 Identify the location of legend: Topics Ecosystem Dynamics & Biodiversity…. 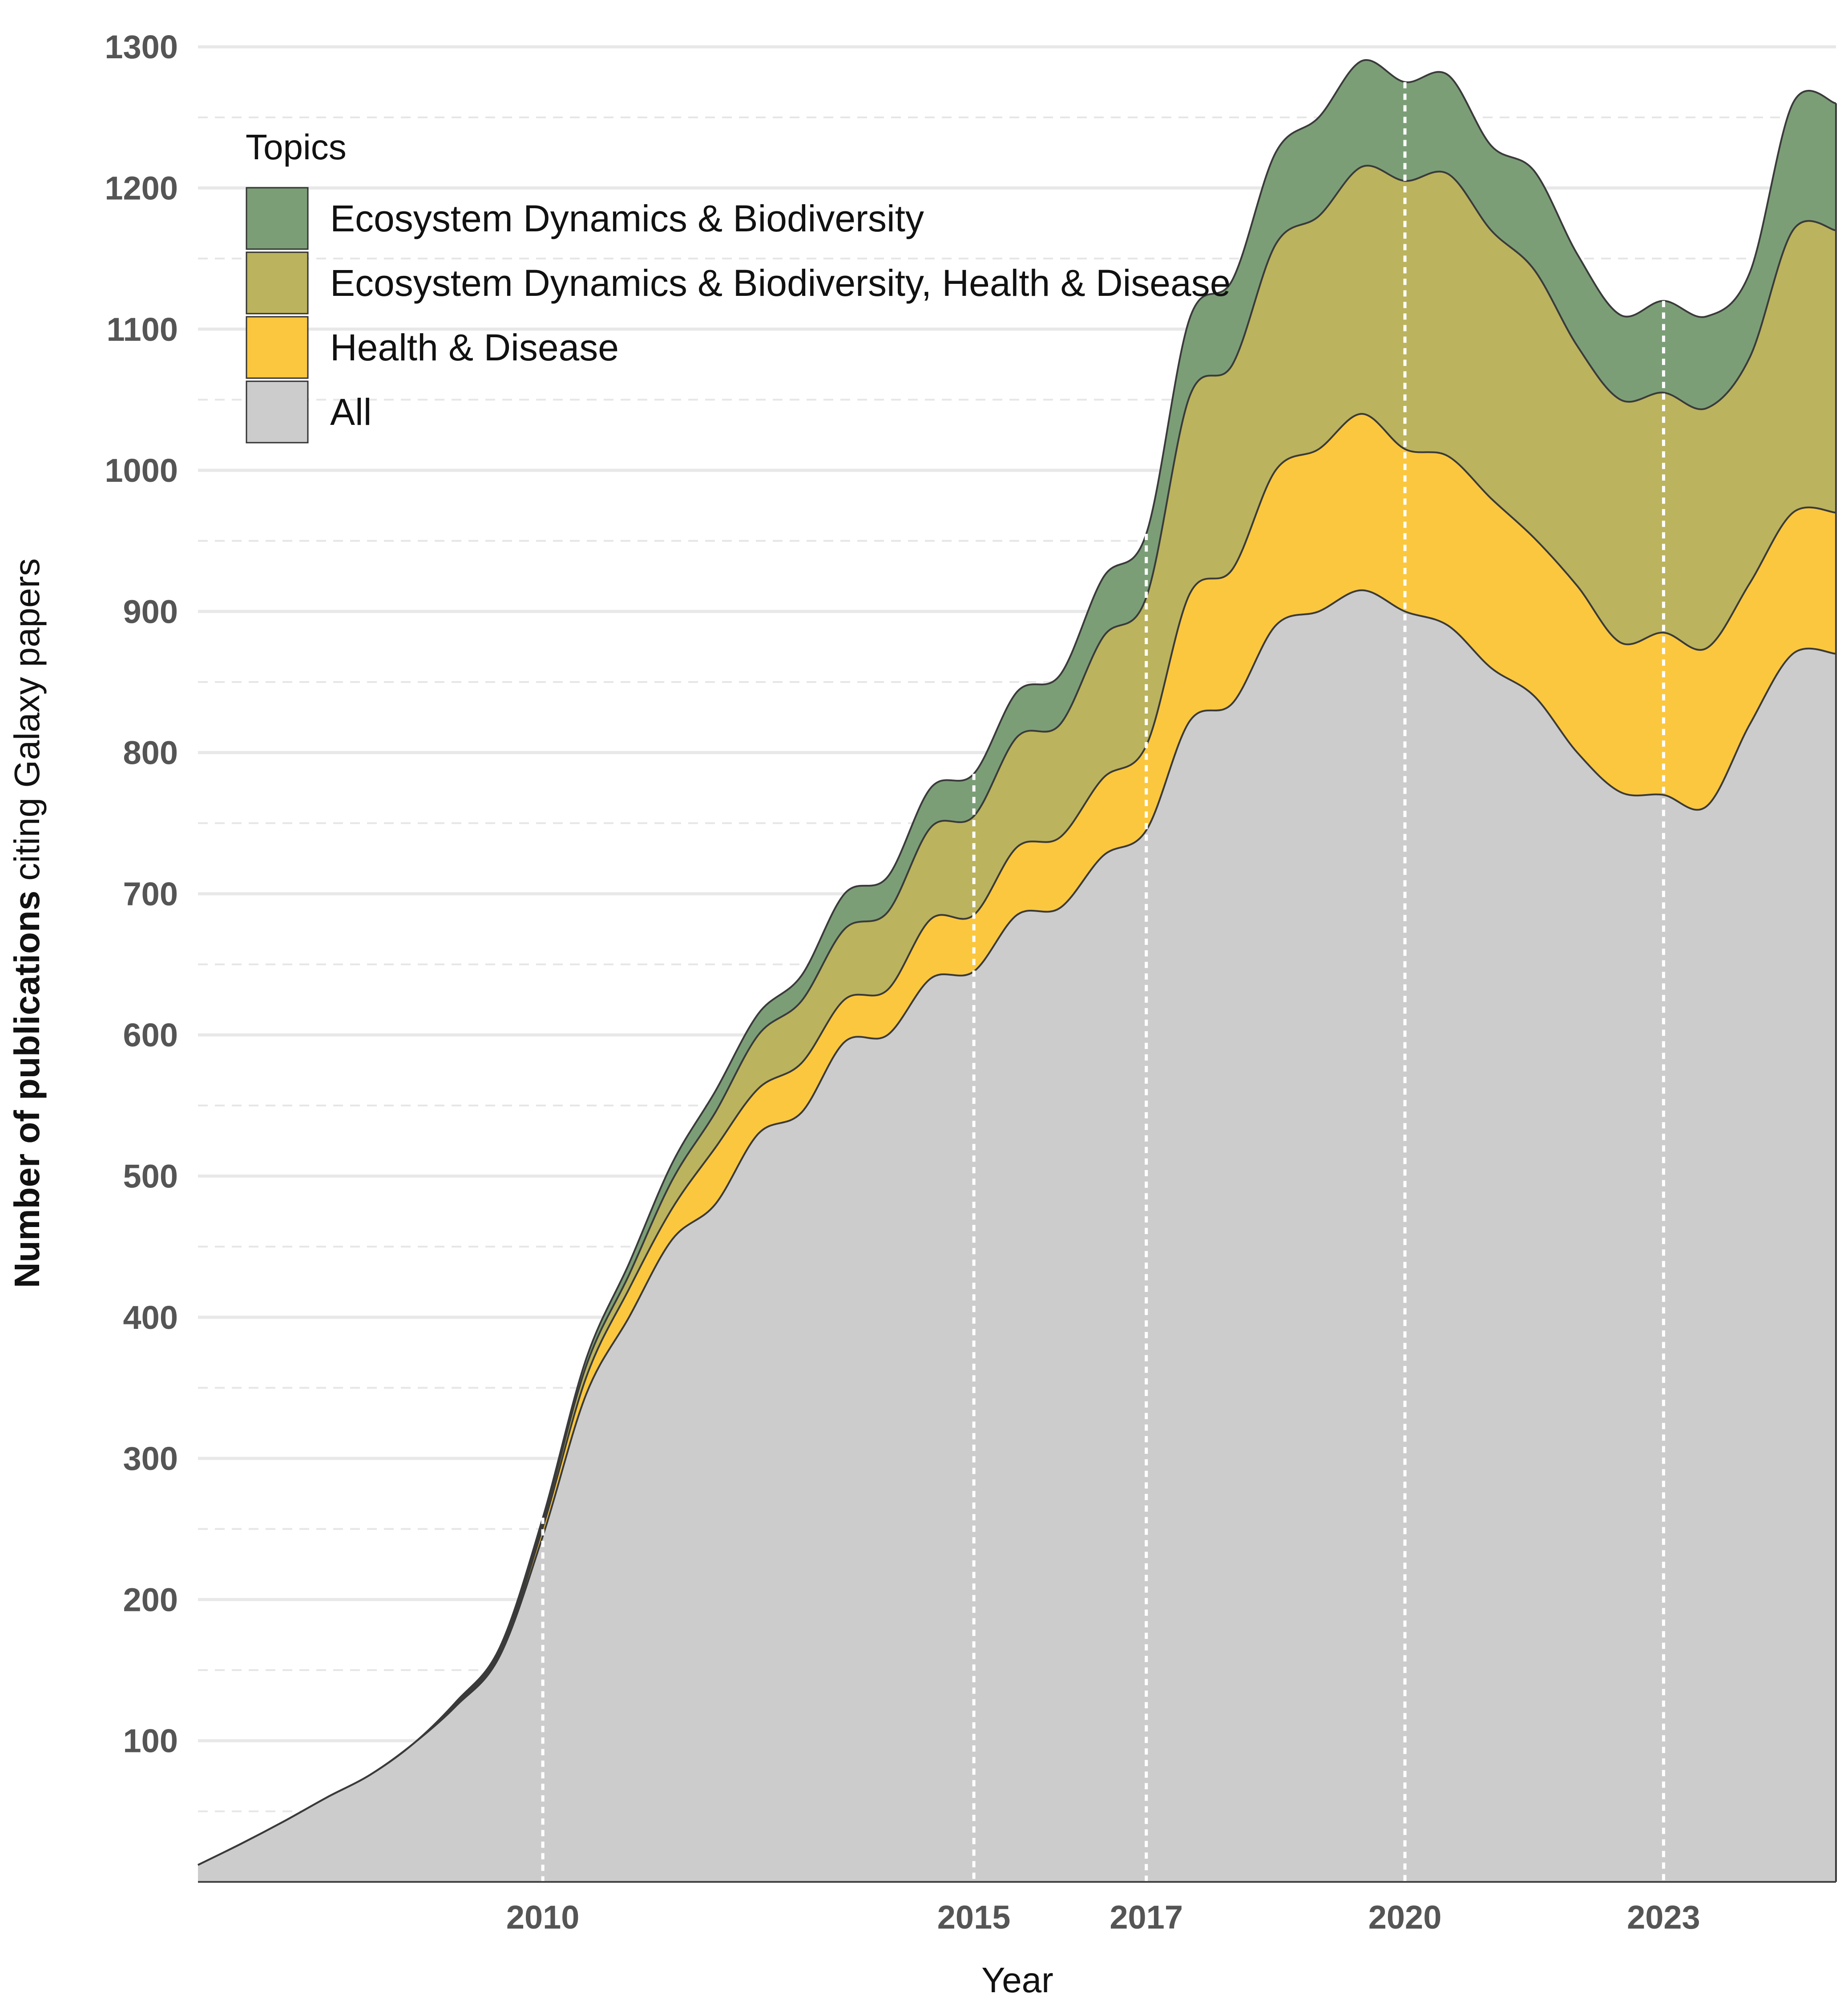
(738, 285).